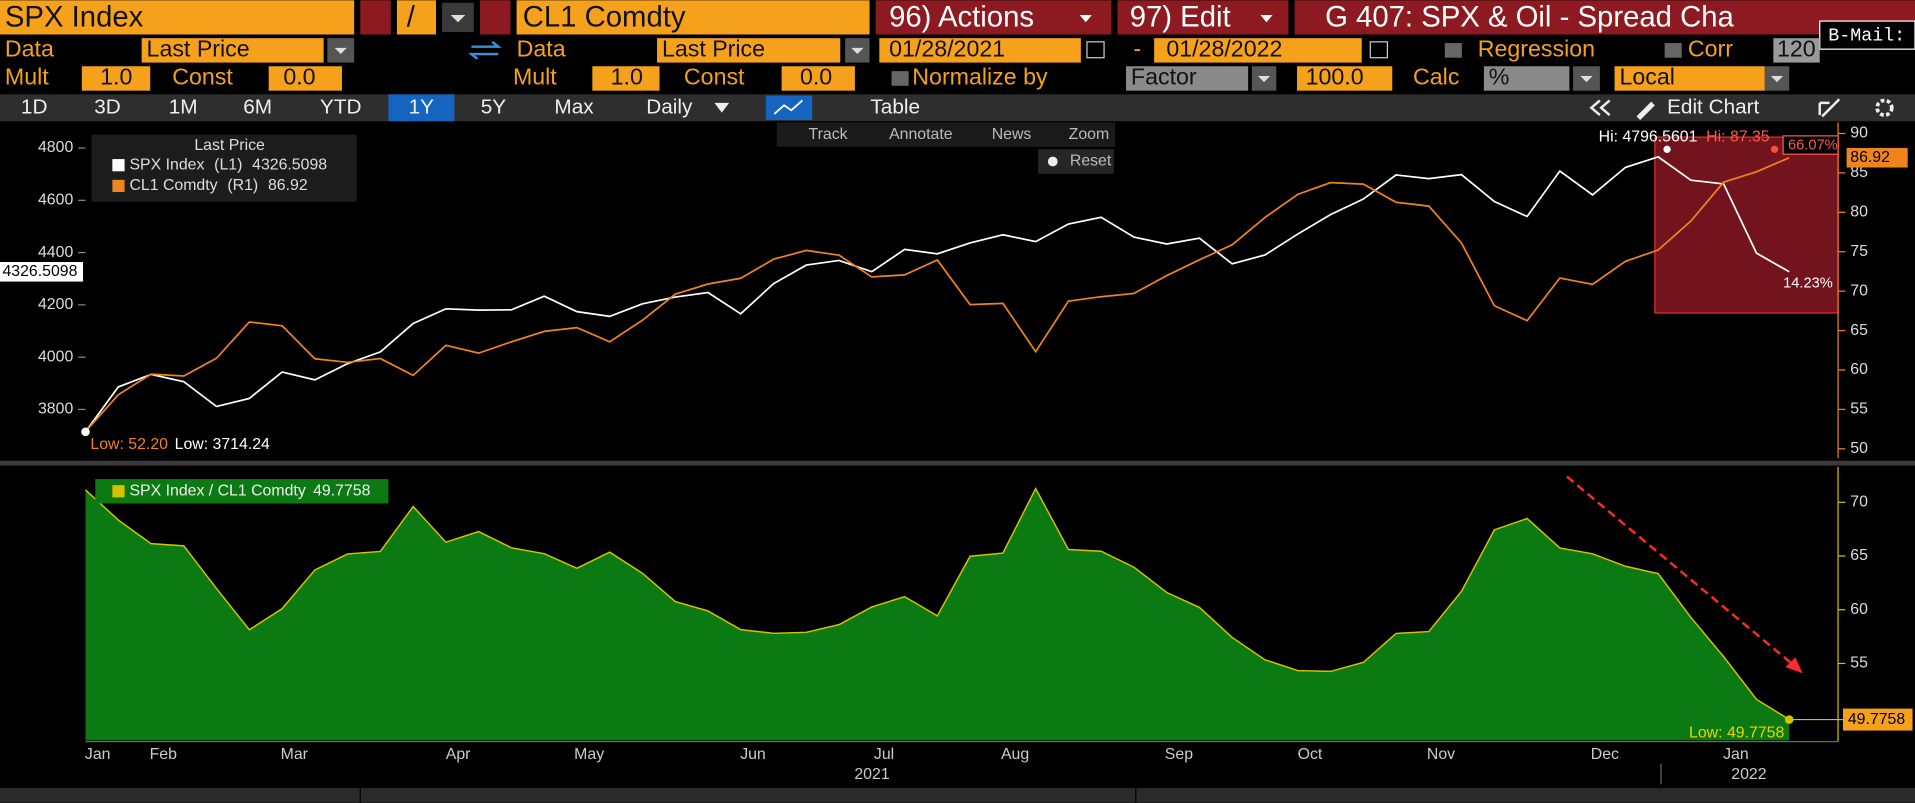  I want to click on actions-button, so click(993, 17).